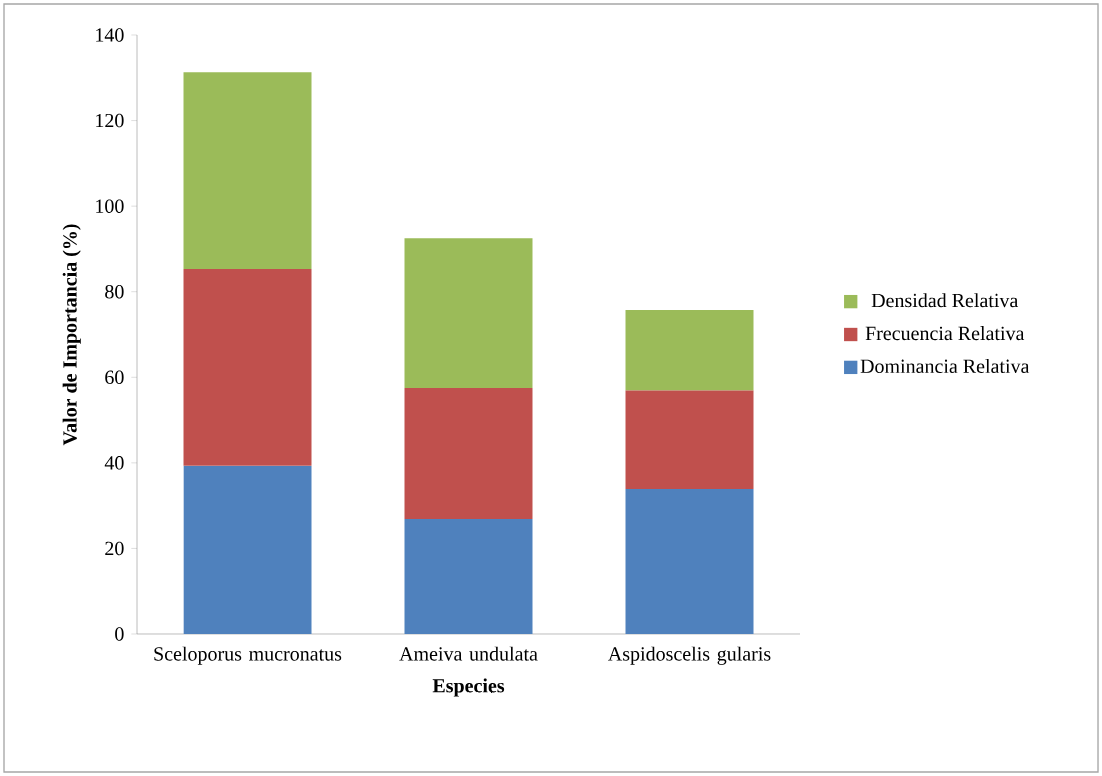  What do you see at coordinates (945, 365) in the screenshot?
I see `legend-label: Dominancia Relativa` at bounding box center [945, 365].